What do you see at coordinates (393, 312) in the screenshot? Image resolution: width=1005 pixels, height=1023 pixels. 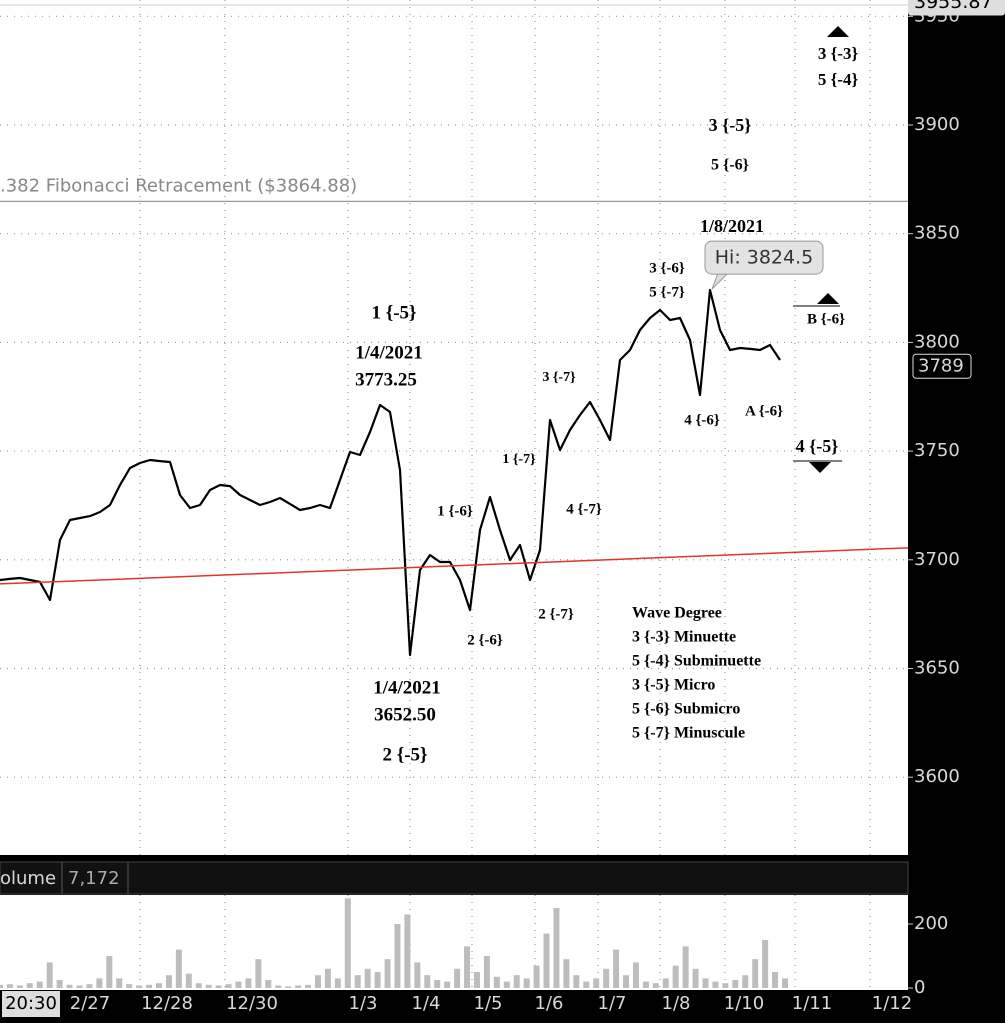 I see `wave-label: 1 {-5}` at bounding box center [393, 312].